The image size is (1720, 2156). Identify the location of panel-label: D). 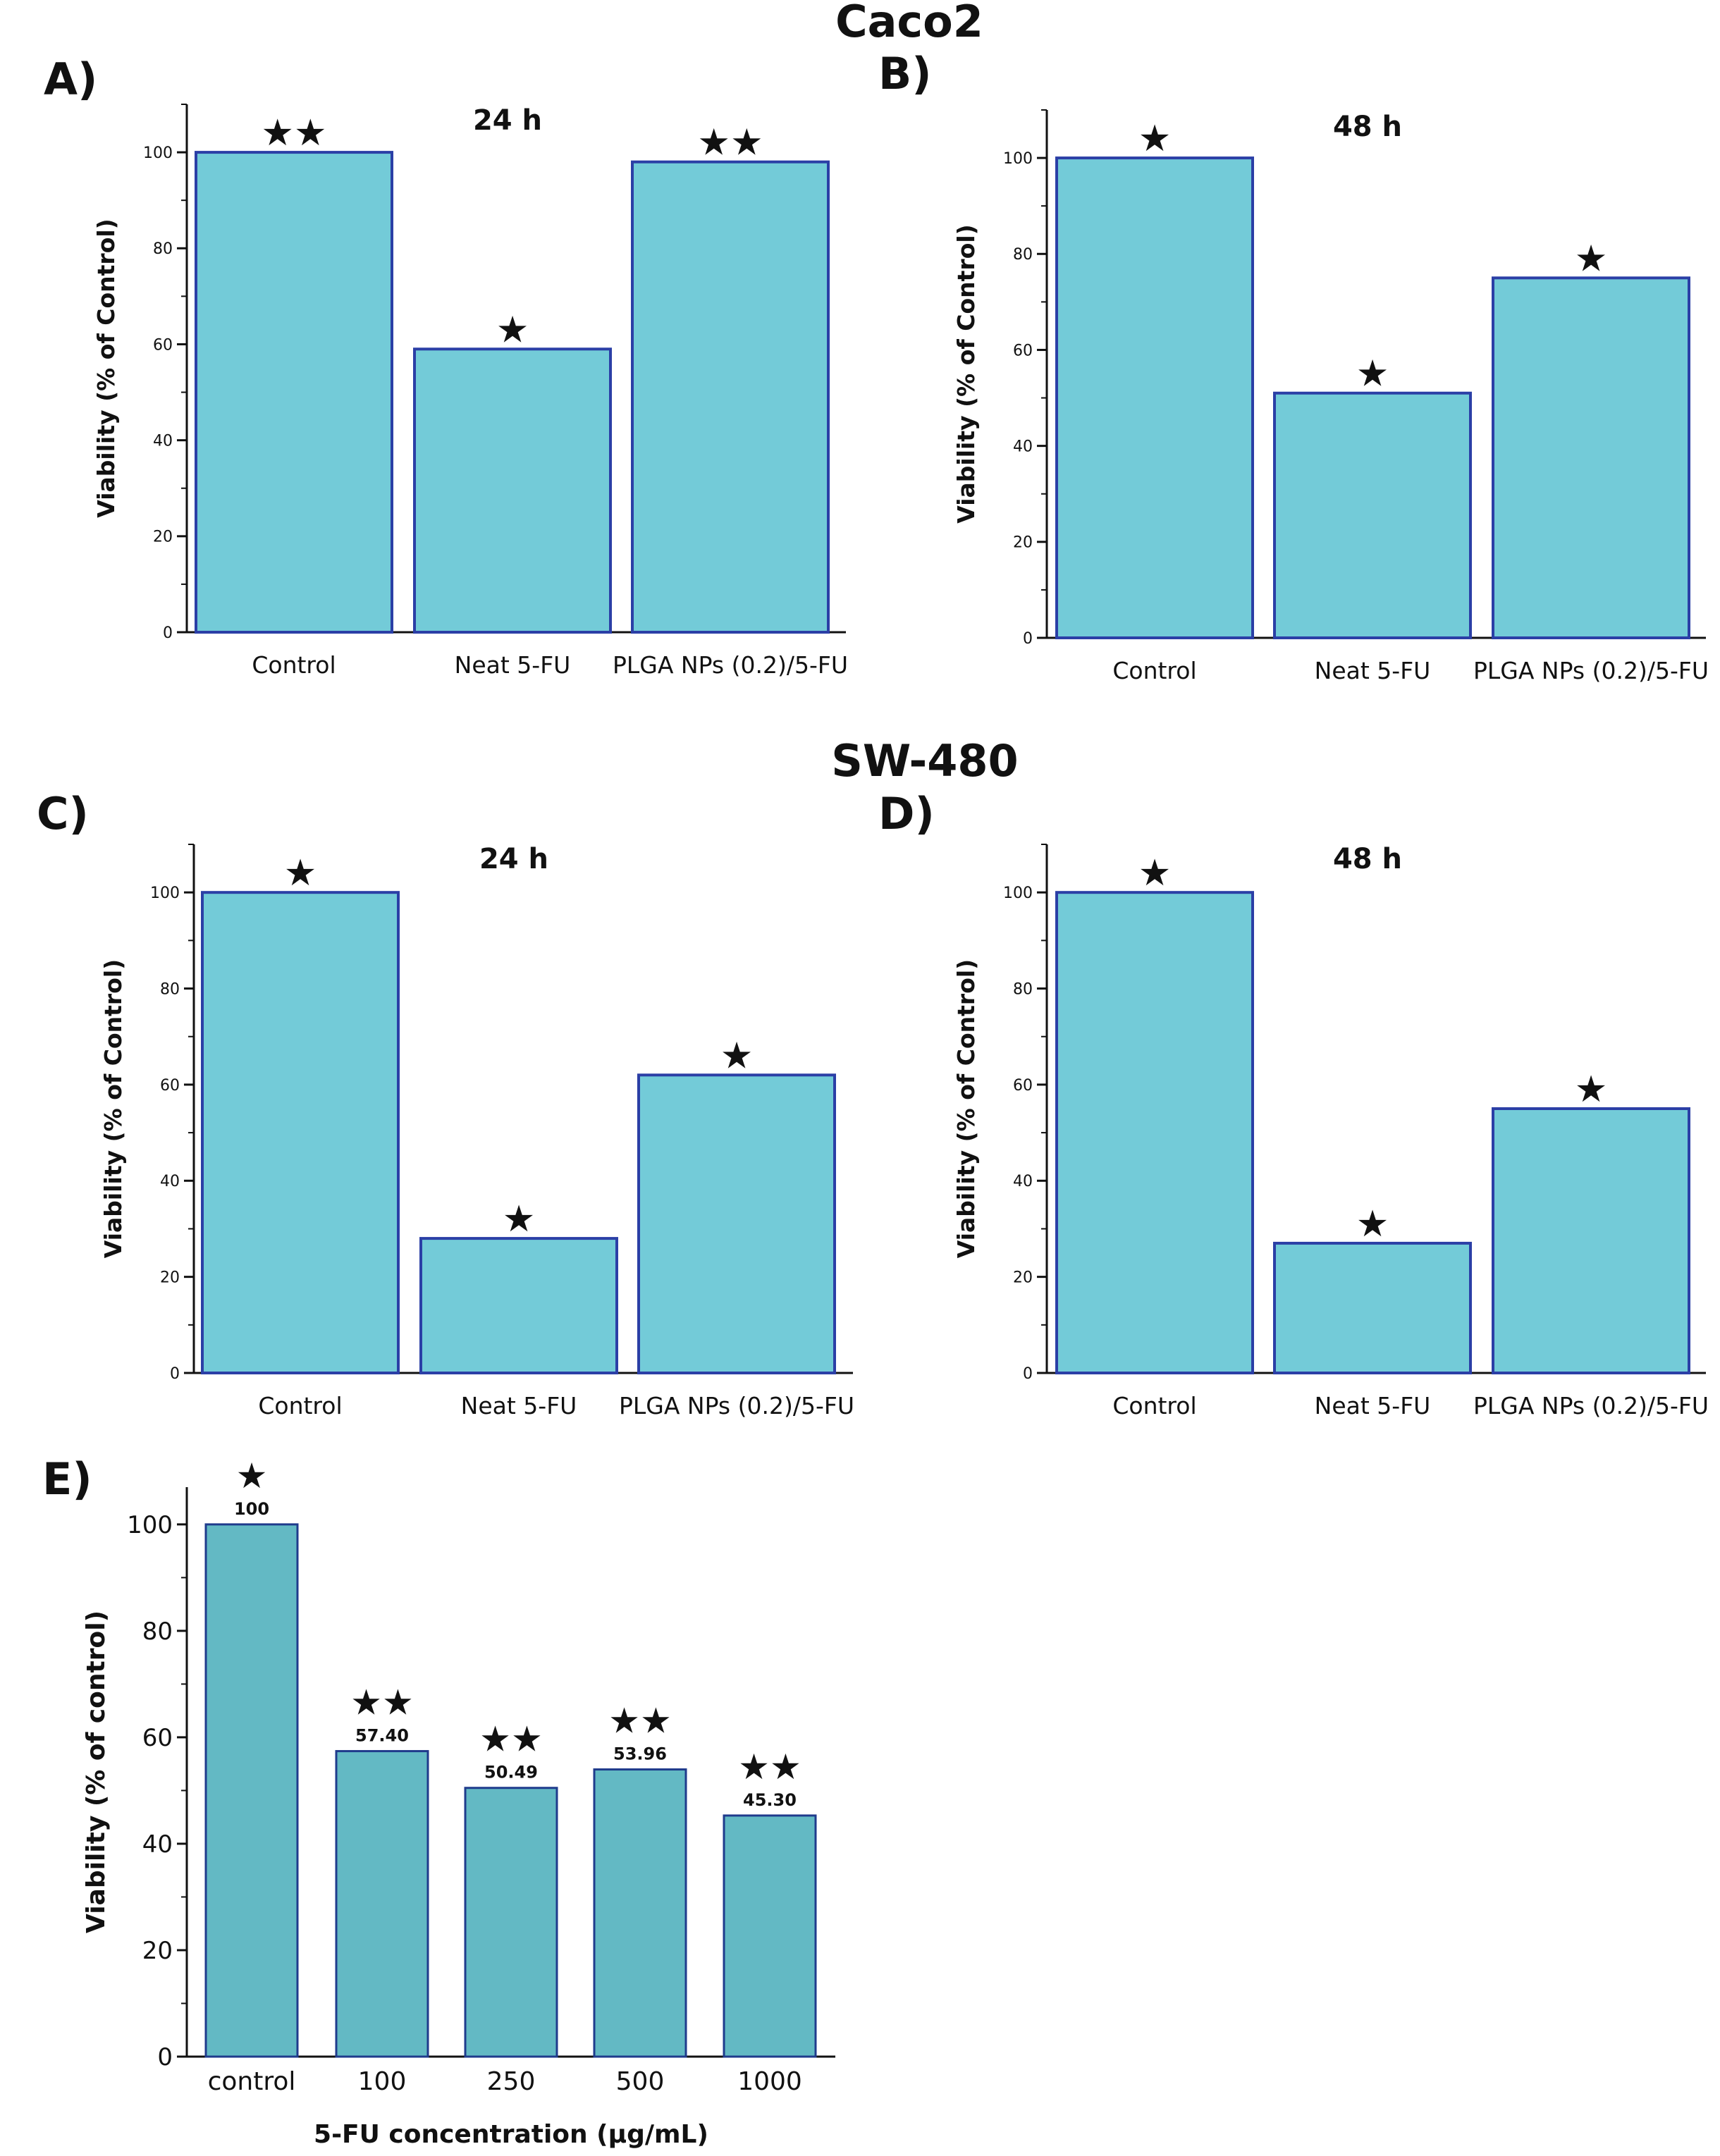
(907, 813).